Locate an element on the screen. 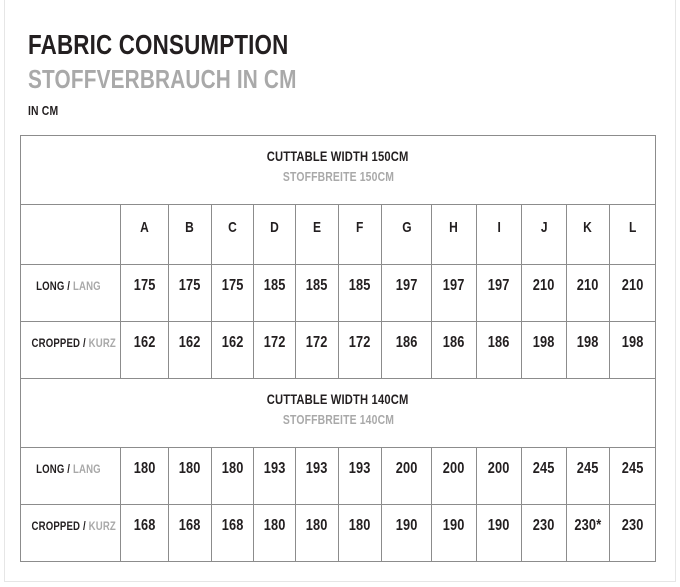 Image resolution: width=680 pixels, height=587 pixels. cell-cropped140-k: 230* is located at coordinates (588, 533).